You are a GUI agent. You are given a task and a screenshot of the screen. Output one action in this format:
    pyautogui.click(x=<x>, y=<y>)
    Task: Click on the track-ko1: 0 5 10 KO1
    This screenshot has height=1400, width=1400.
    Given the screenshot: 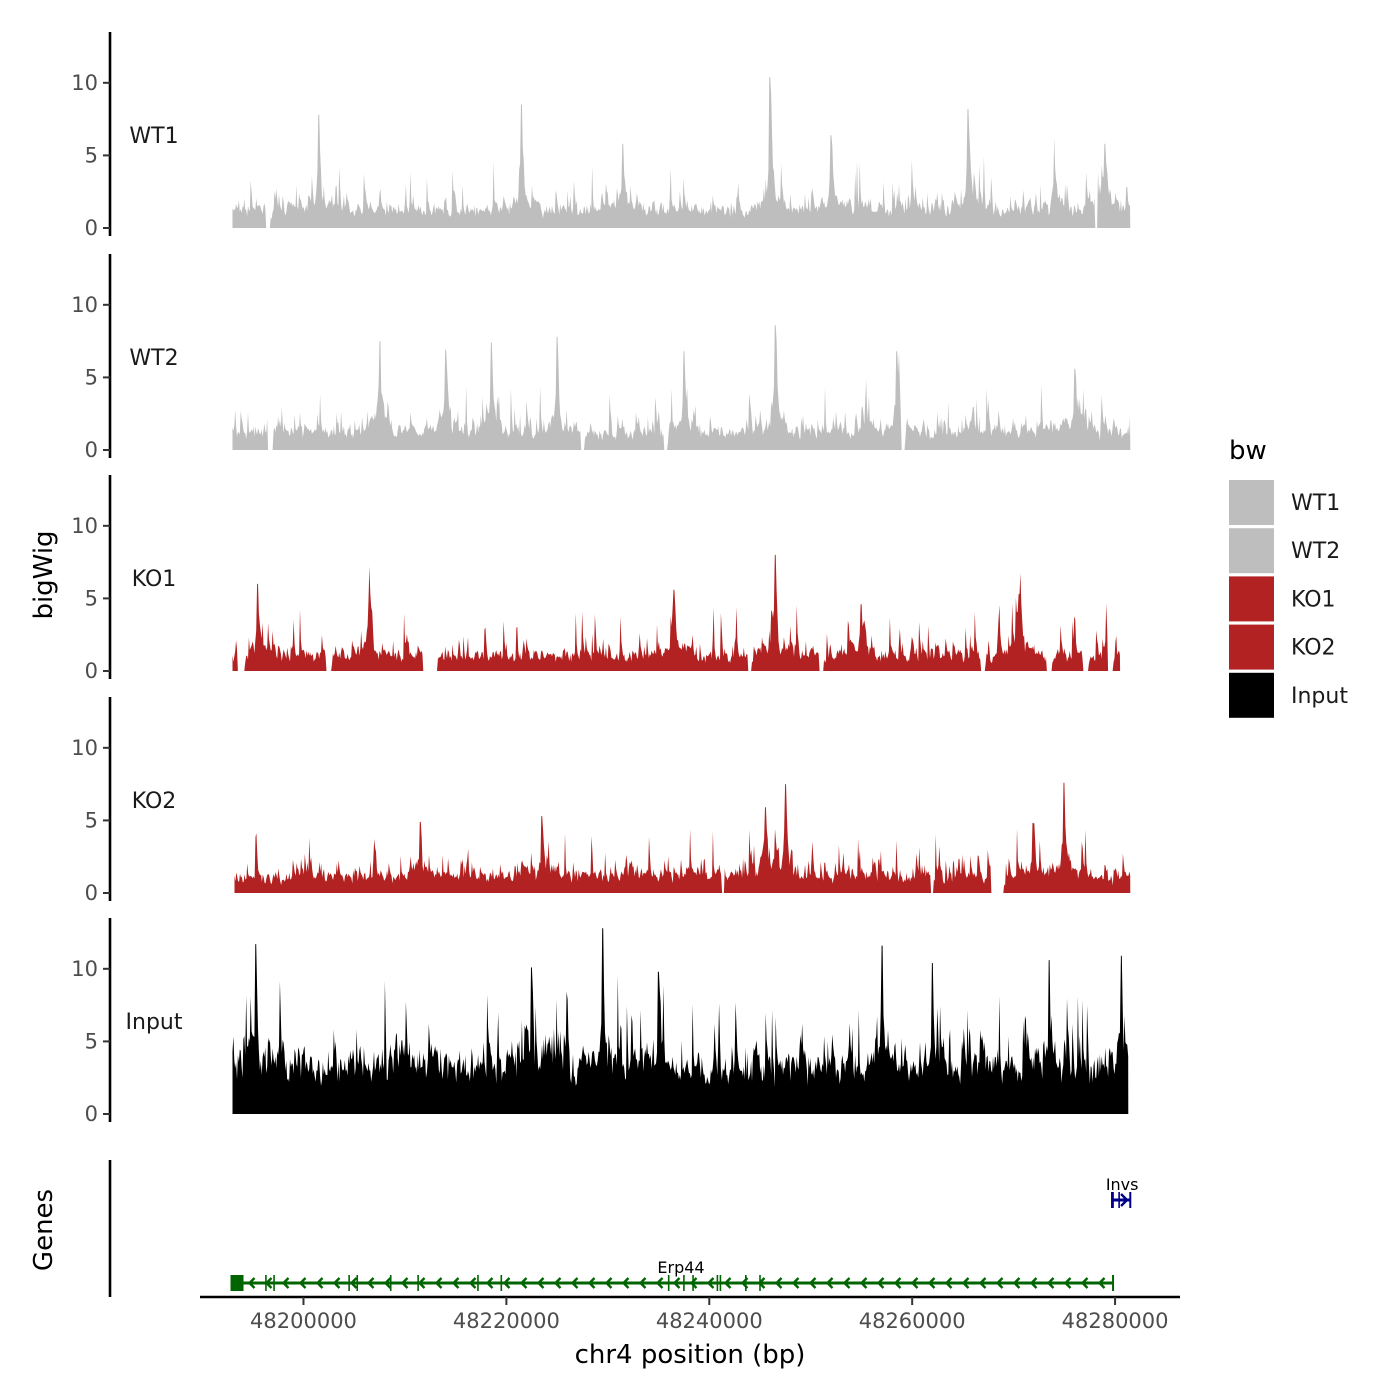 What is the action you would take?
    pyautogui.click(x=596, y=579)
    